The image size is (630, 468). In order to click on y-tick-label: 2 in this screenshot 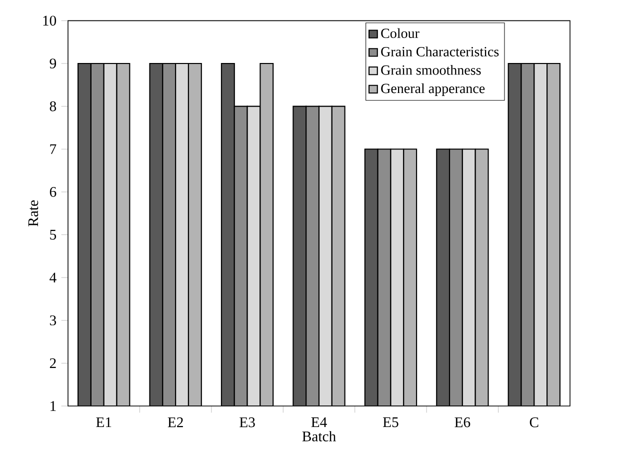, I will do `click(53, 363)`.